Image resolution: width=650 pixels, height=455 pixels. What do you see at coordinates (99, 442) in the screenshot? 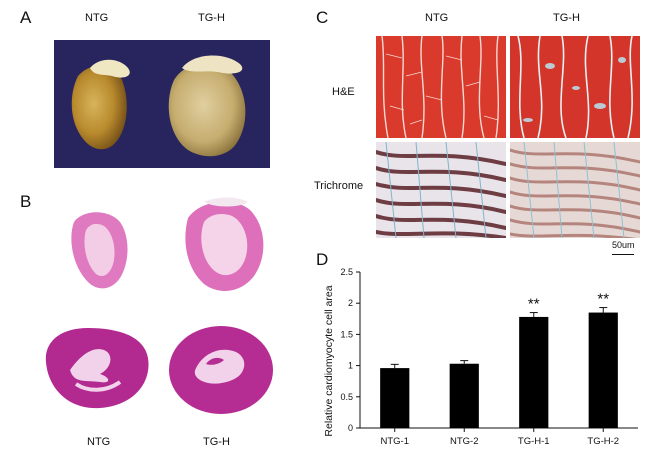
I see `panel-b-label-ntg: NTG` at bounding box center [99, 442].